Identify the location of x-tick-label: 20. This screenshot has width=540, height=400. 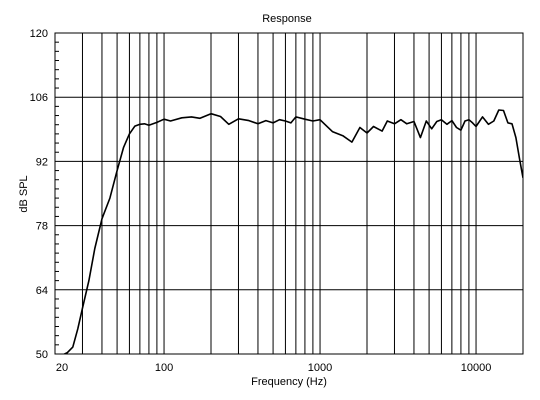
(62, 368).